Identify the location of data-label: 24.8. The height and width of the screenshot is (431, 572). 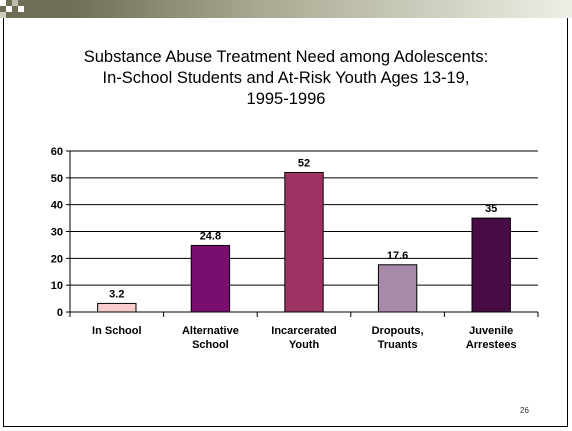
(210, 236).